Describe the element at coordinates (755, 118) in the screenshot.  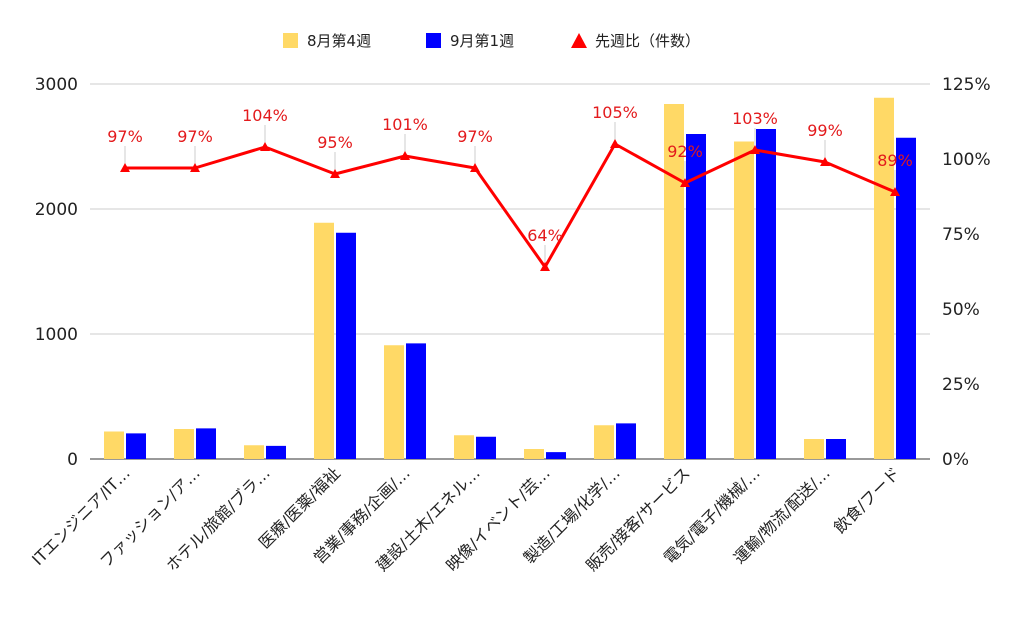
I see `ratio-data-label: 103%` at that location.